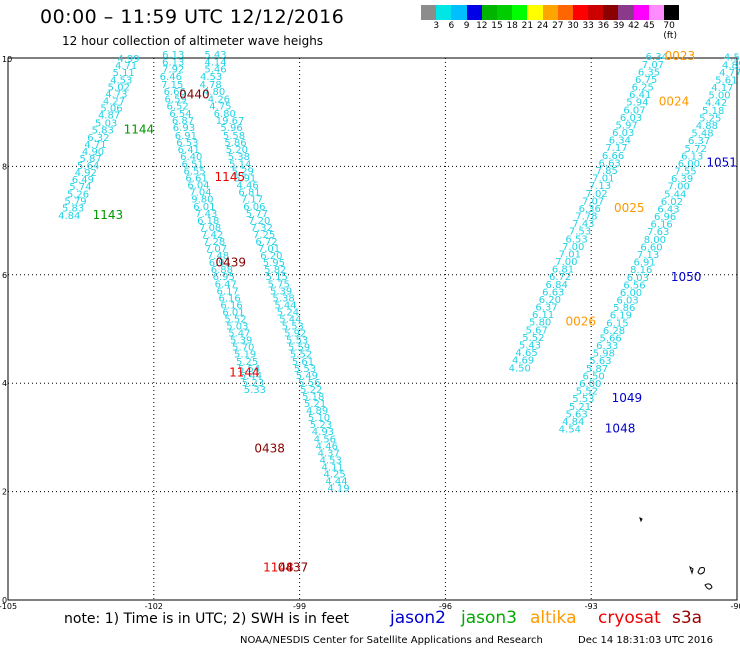  I want to click on swh-value: 5.11, so click(124, 73).